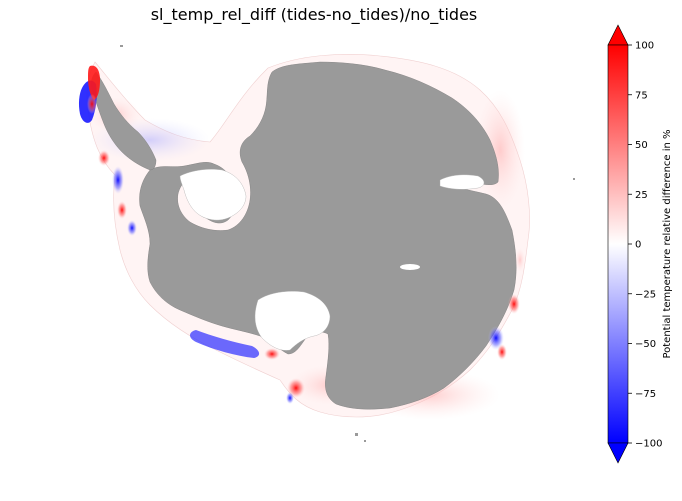 The height and width of the screenshot is (501, 682). I want to click on colorbar-tick-label: 100, so click(644, 46).